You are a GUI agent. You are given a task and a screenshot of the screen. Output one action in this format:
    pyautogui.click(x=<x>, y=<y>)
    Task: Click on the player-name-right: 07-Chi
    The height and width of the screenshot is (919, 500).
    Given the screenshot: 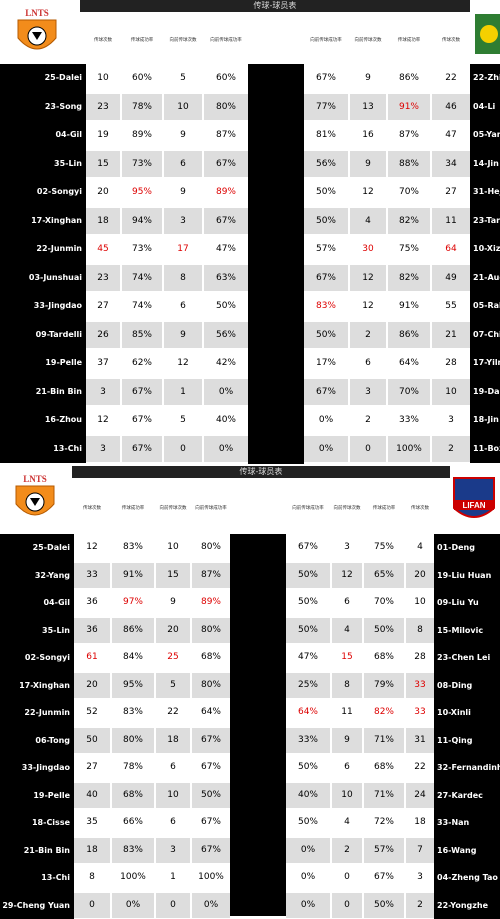 What is the action you would take?
    pyautogui.click(x=485, y=335)
    